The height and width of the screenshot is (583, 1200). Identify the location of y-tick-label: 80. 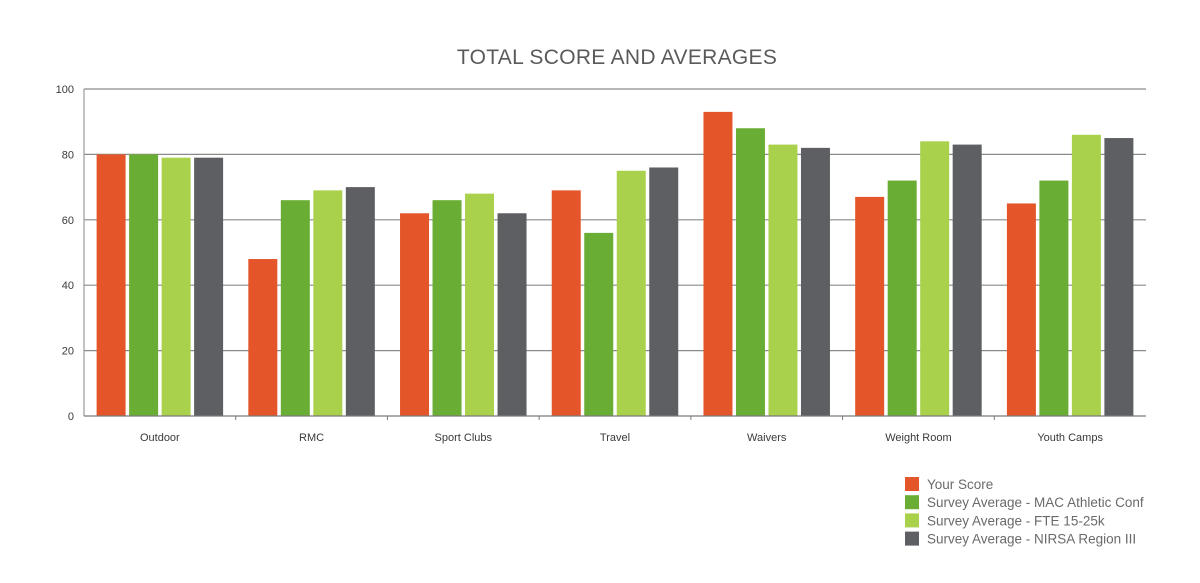
(68, 155).